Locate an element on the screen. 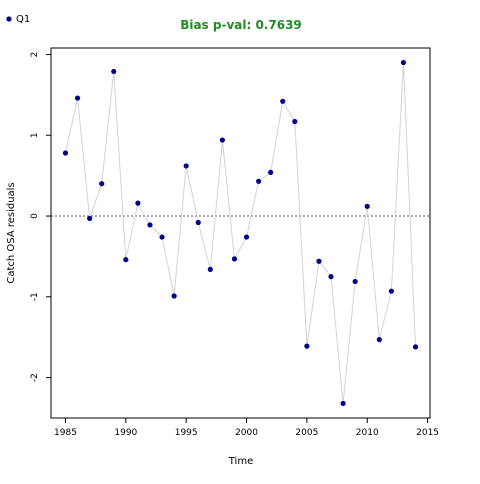  data-point-1990 is located at coordinates (126, 260).